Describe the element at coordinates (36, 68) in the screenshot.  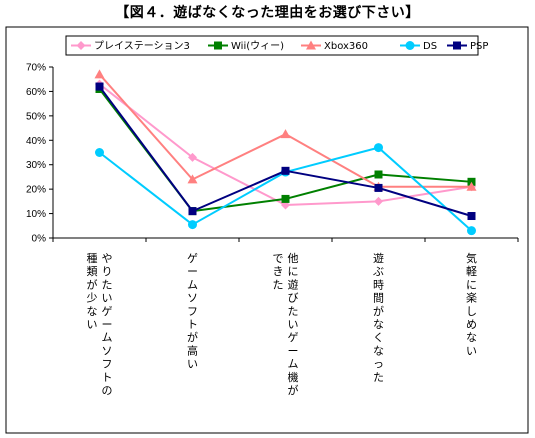
I see `y-tick-label: 70%` at that location.